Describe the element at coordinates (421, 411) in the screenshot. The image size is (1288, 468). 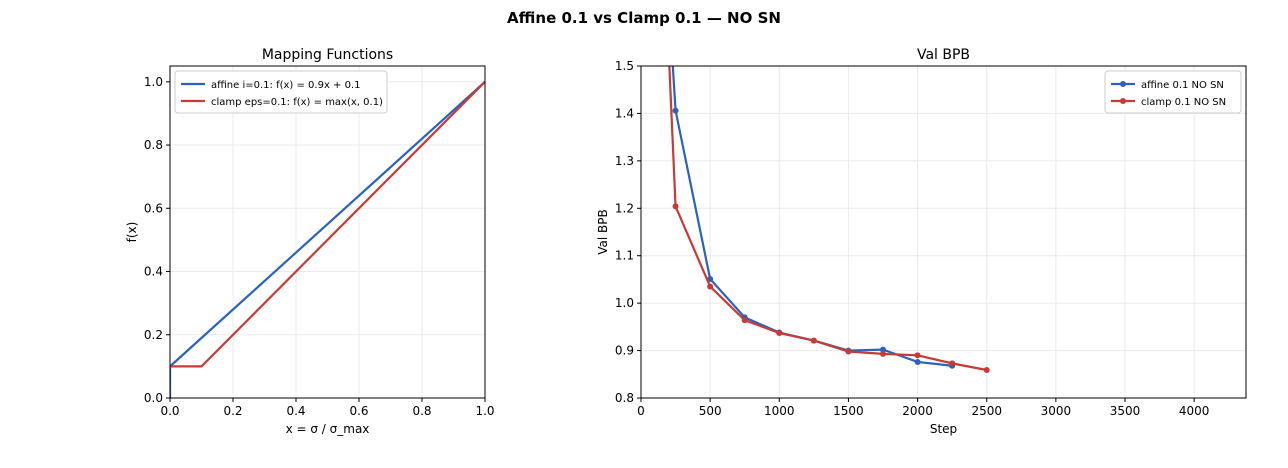
I see `x-tick-label: 0.8` at that location.